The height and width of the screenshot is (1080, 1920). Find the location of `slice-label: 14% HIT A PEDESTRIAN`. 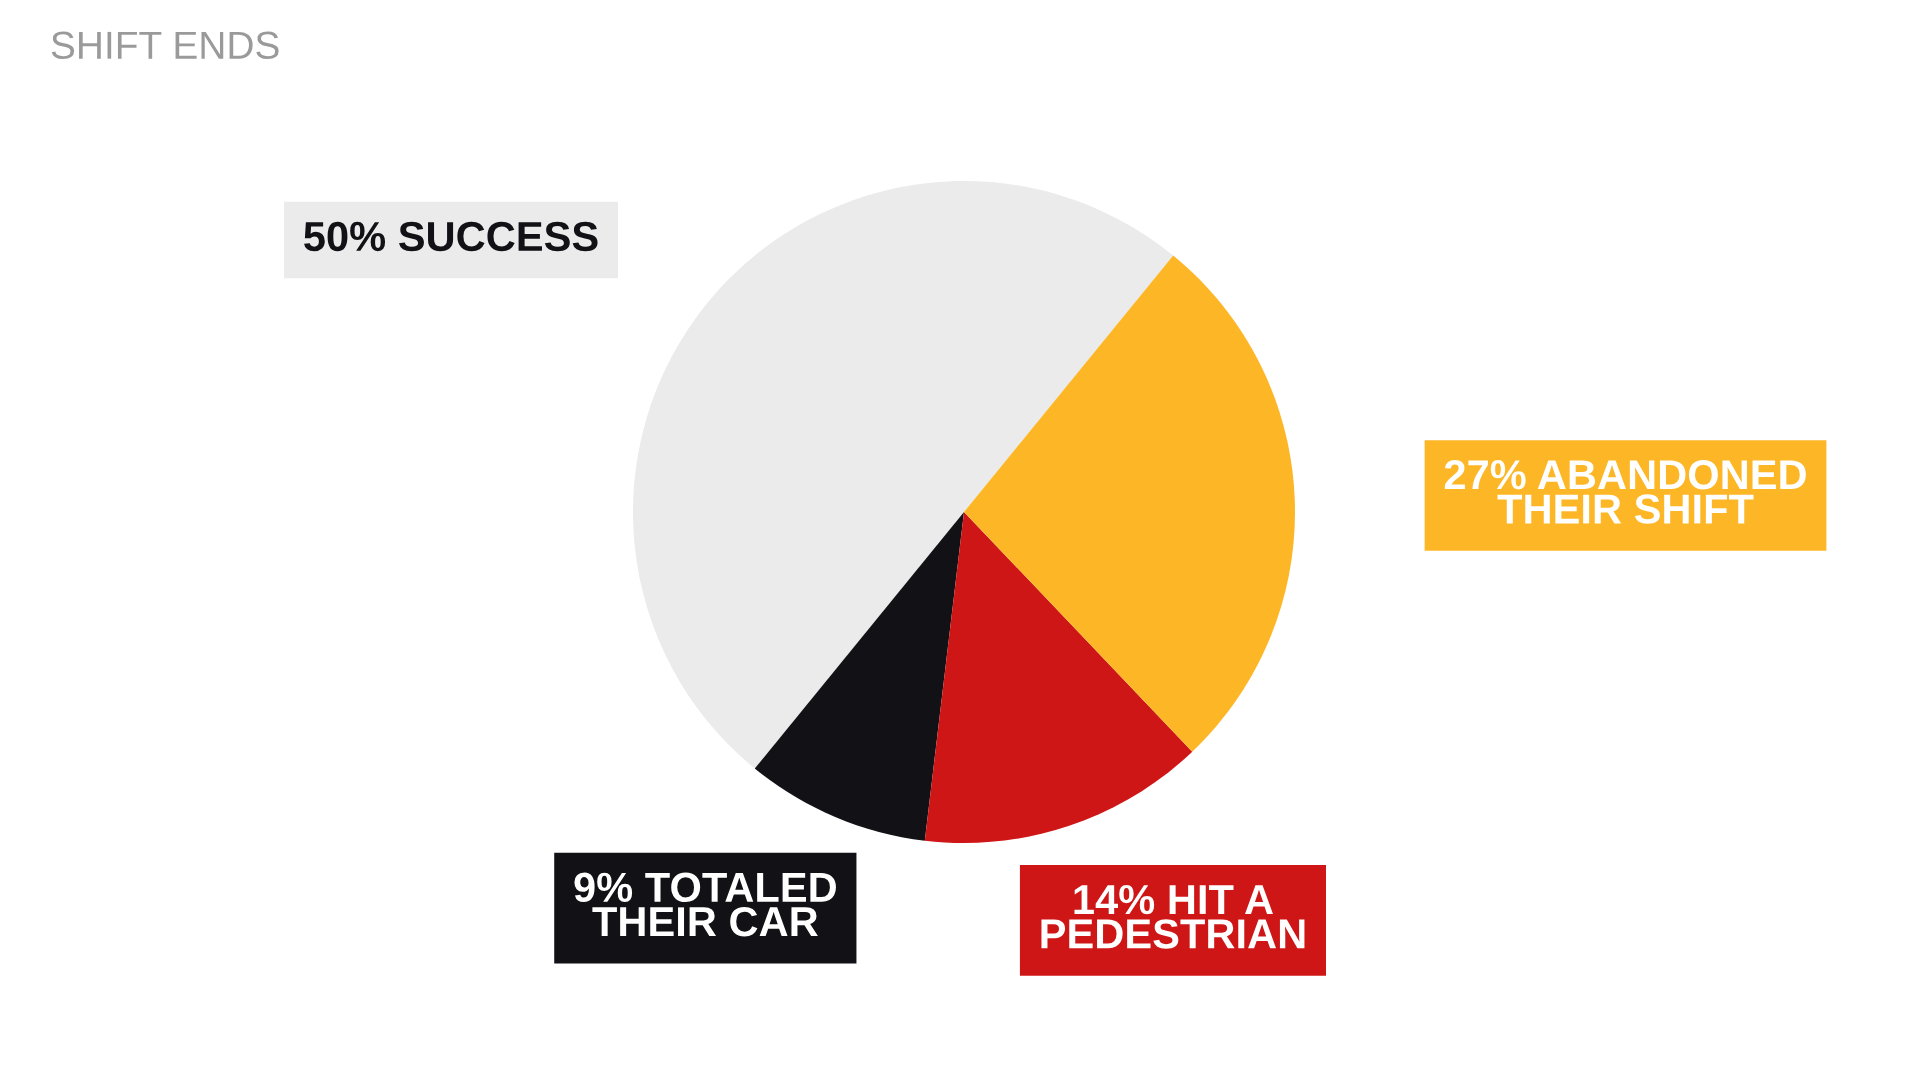

slice-label: 14% HIT A PEDESTRIAN is located at coordinates (1173, 916).